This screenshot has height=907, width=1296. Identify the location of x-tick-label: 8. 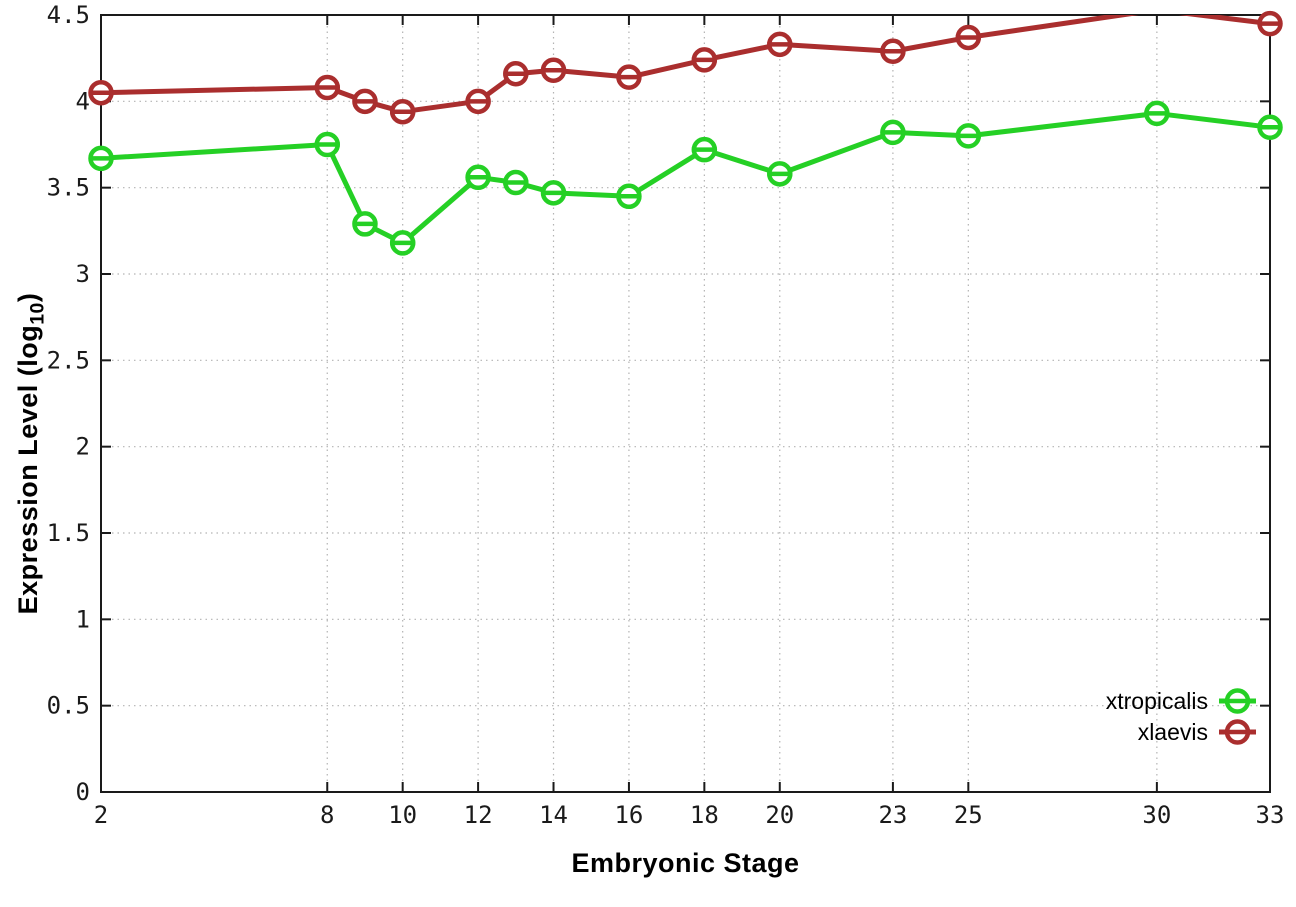
(327, 815).